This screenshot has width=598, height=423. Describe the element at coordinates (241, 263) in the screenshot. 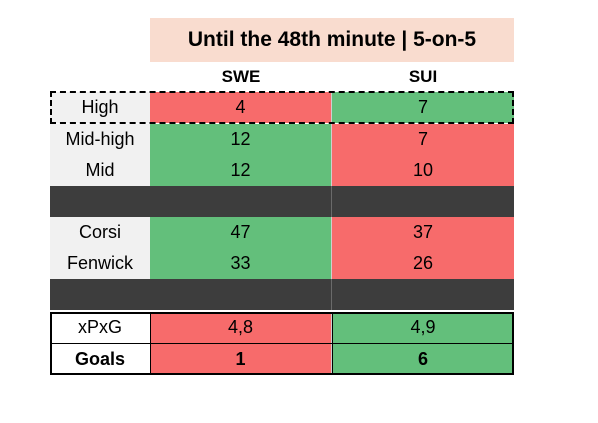

I see `swe-value: 33` at that location.